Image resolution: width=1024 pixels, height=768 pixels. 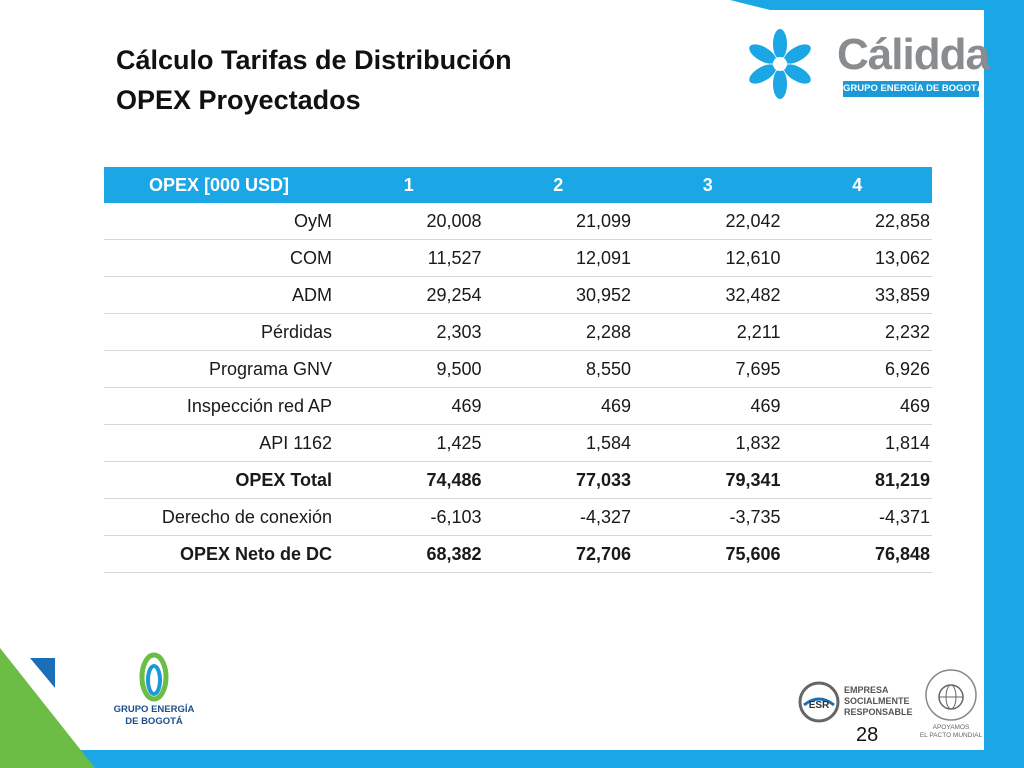 What do you see at coordinates (409, 517) in the screenshot?
I see `cell-value: -6,103` at bounding box center [409, 517].